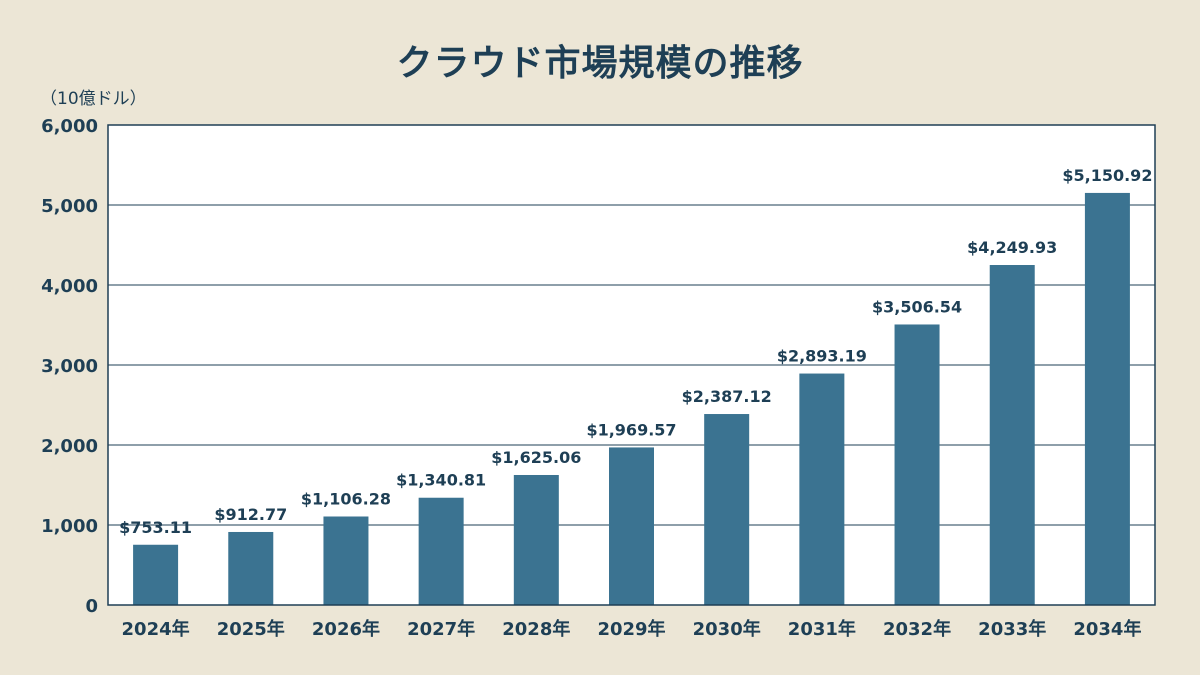 This screenshot has width=1200, height=675. What do you see at coordinates (155, 527) in the screenshot?
I see `bar-value-label: $753.11` at bounding box center [155, 527].